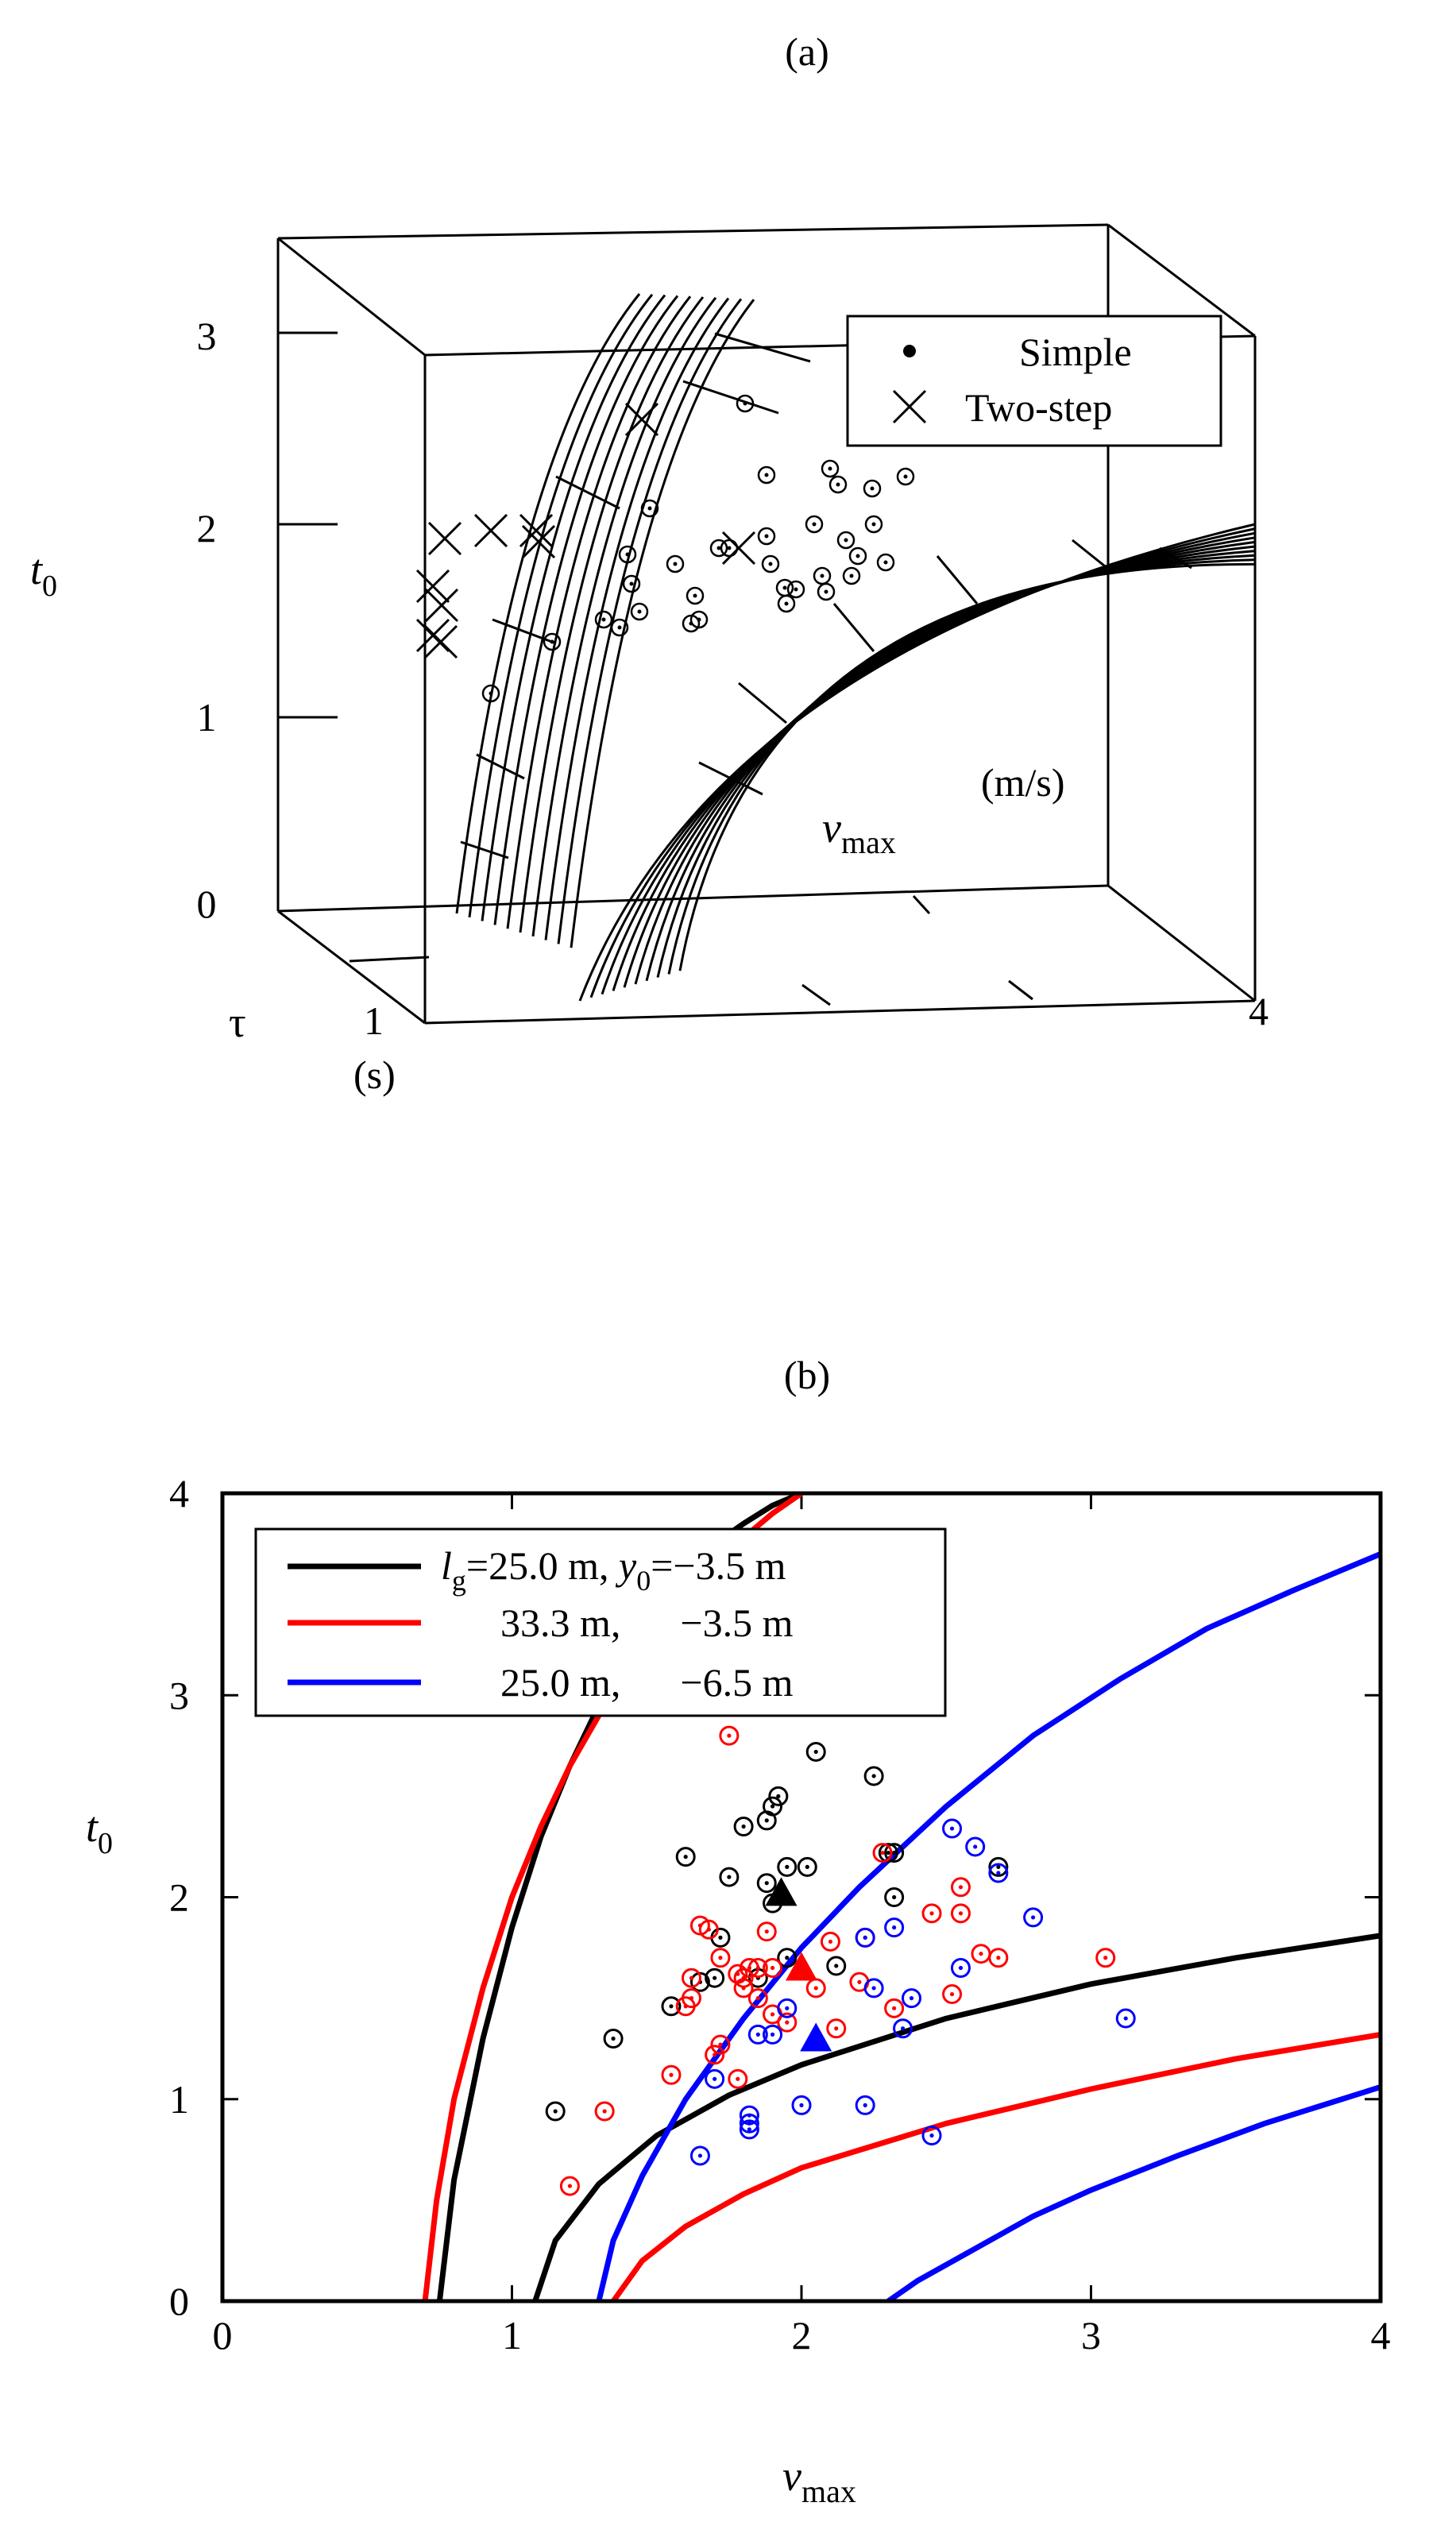 Image resolution: width=1456 pixels, height=2541 pixels. Describe the element at coordinates (585, 530) in the screenshot. I see `two-step-markers` at that location.